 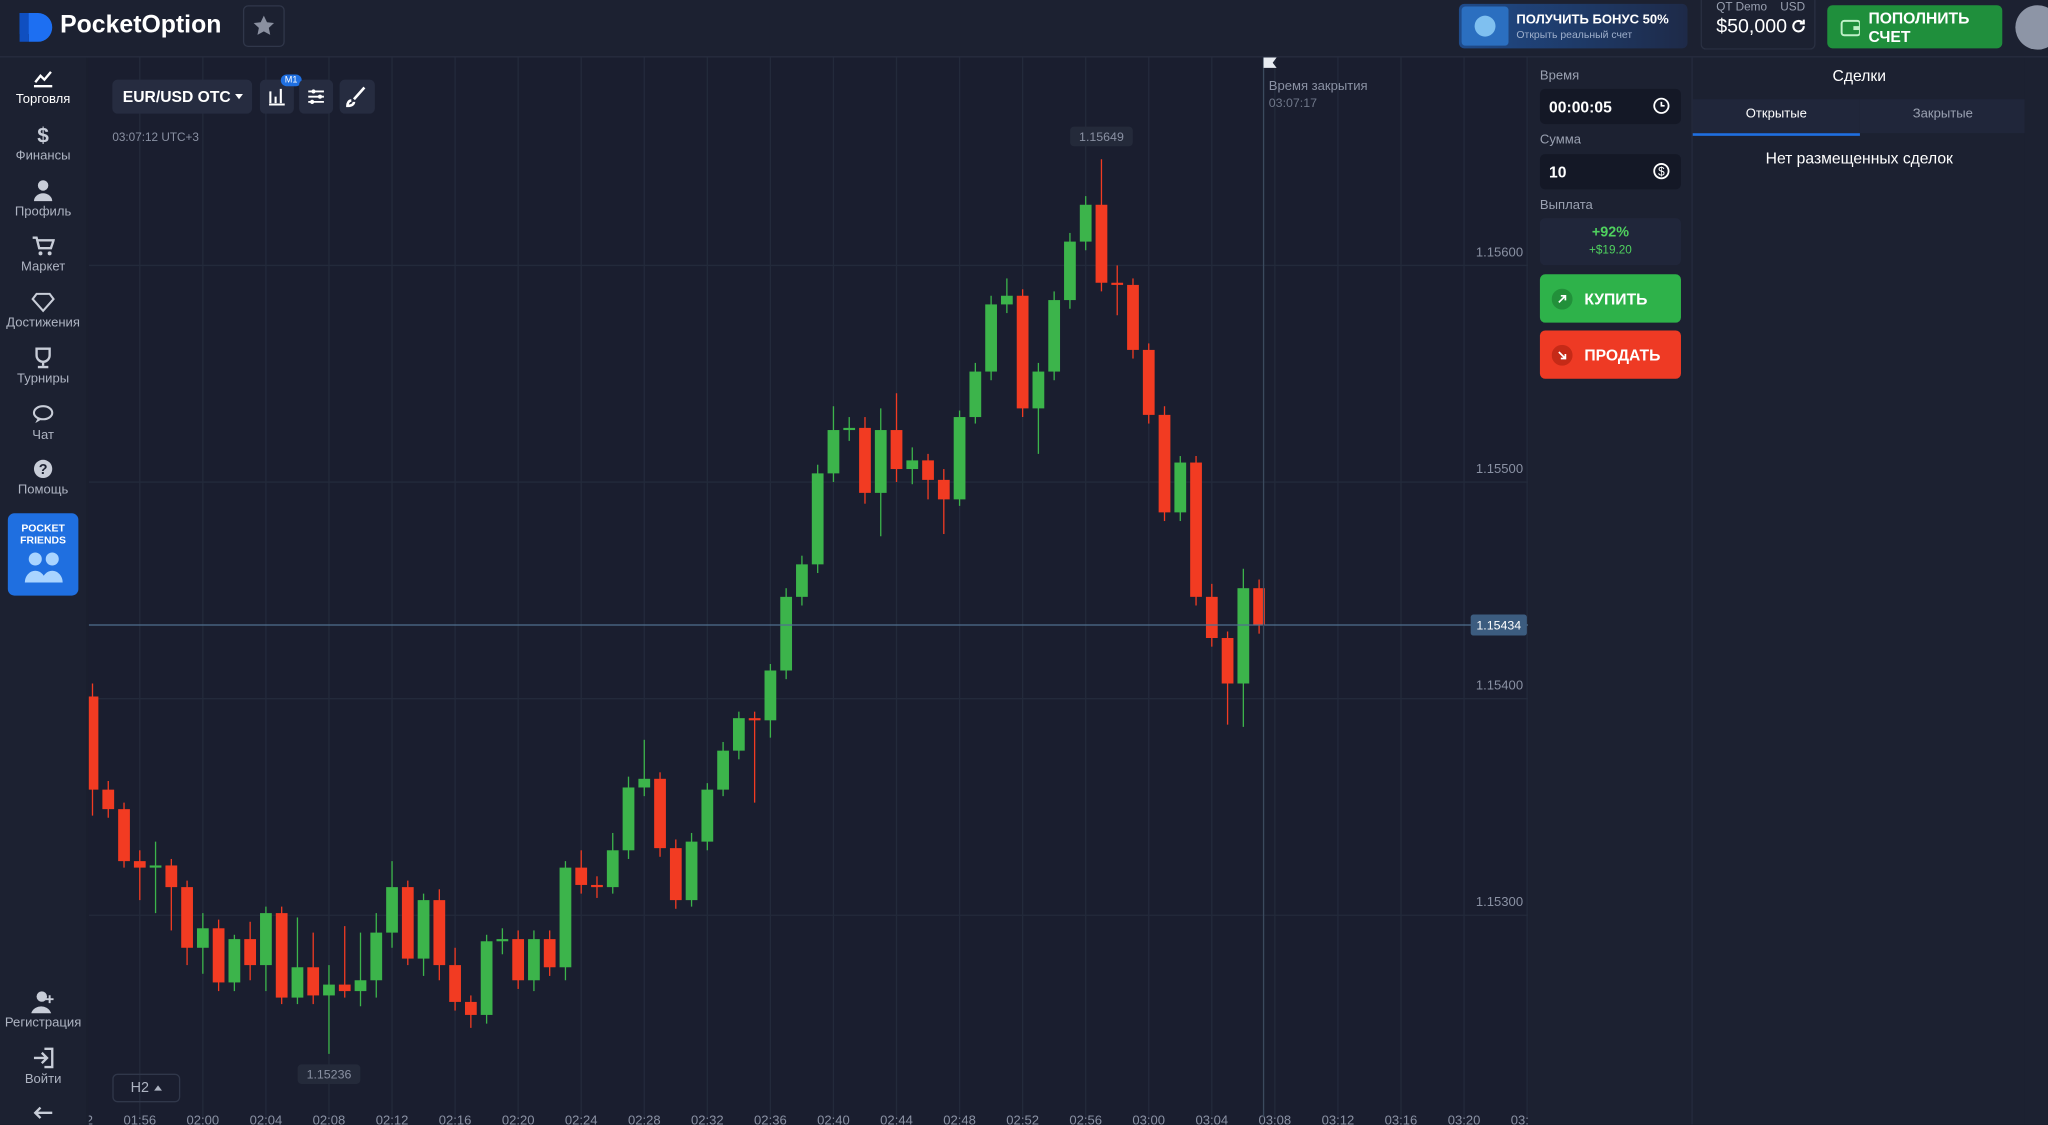 I want to click on x-tick-label: 03:20, so click(x=1464, y=1119).